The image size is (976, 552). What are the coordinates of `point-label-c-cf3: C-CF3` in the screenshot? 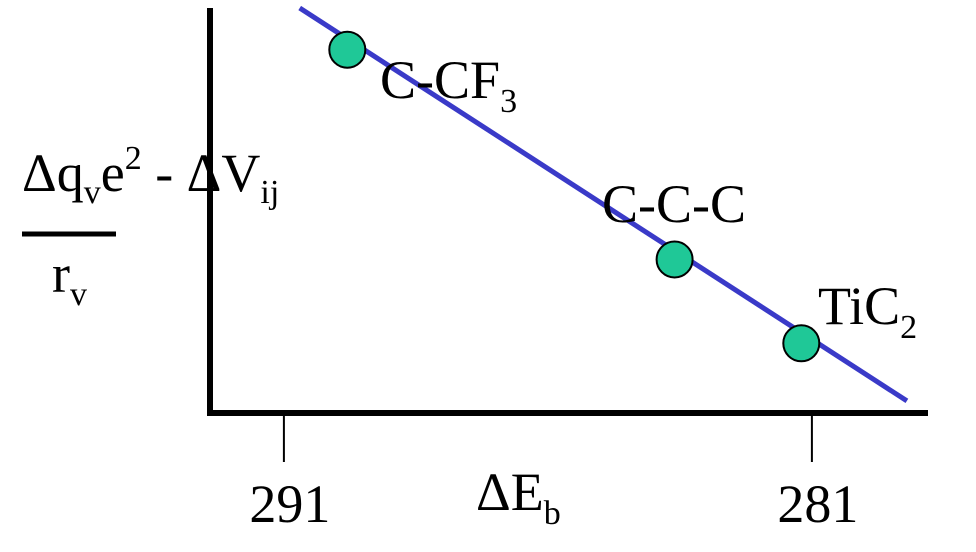 It's located at (448, 85).